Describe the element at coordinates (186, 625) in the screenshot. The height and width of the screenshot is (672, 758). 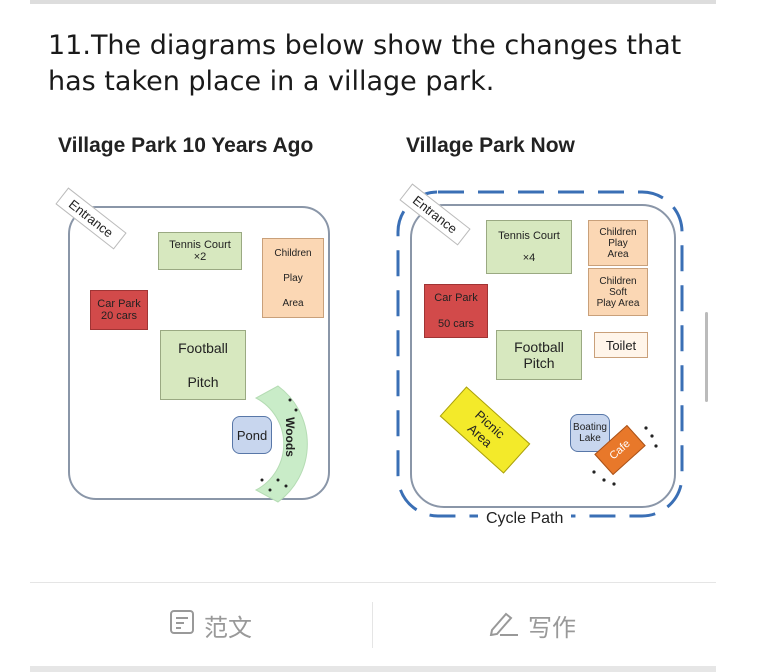
I see `document-icon` at that location.